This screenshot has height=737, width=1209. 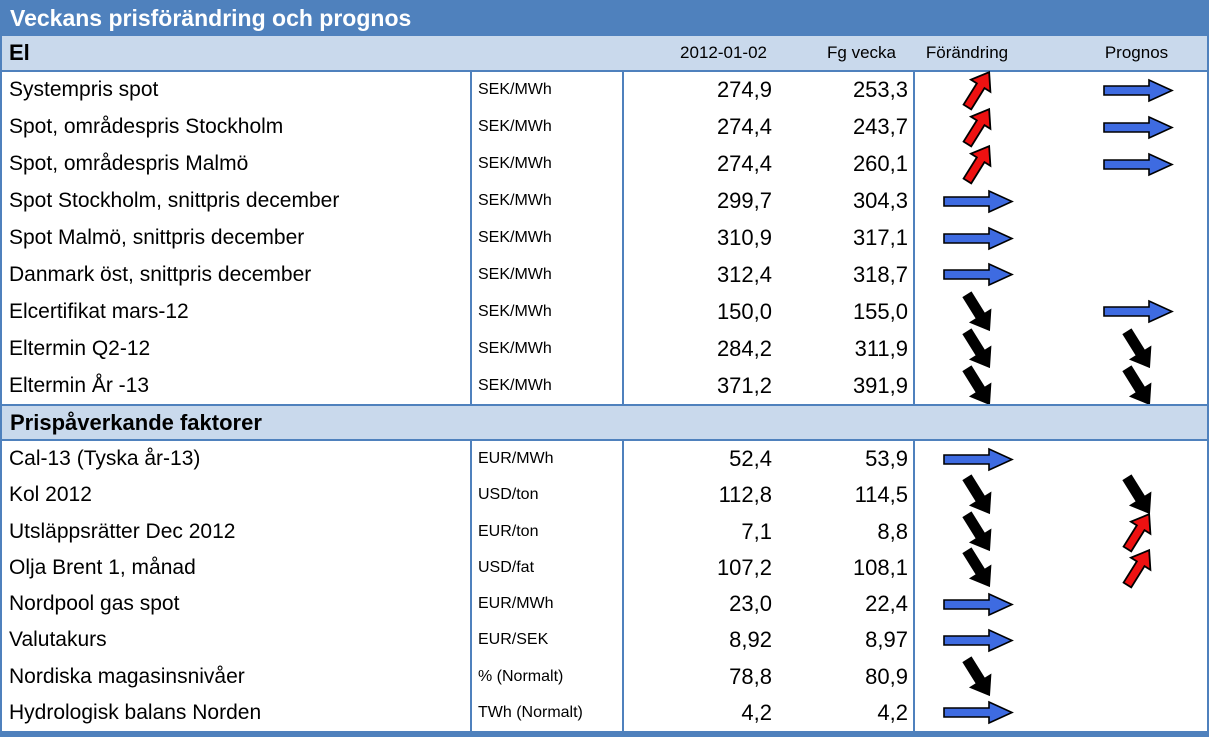 I want to click on row-value-current: 7,1, so click(x=756, y=531).